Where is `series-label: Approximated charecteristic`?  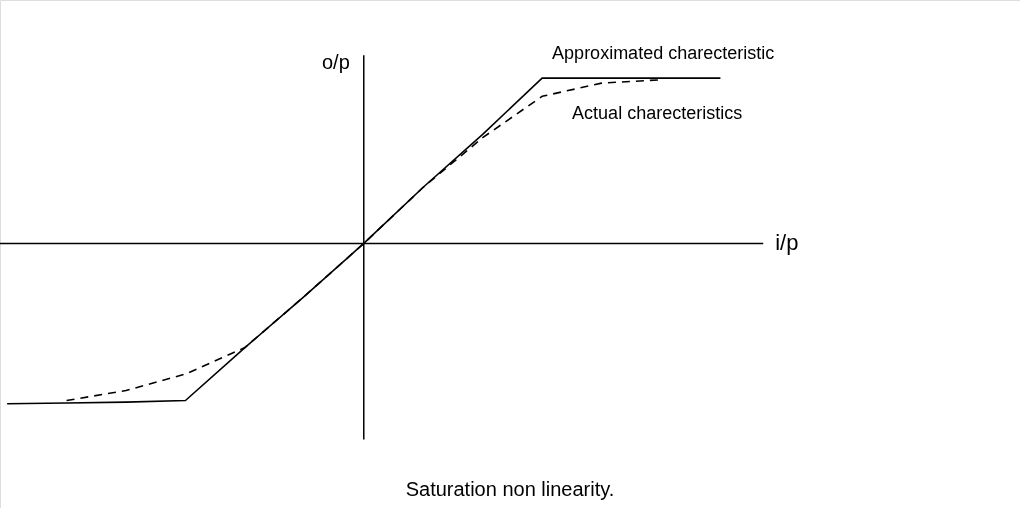 series-label: Approximated charecteristic is located at coordinates (663, 53).